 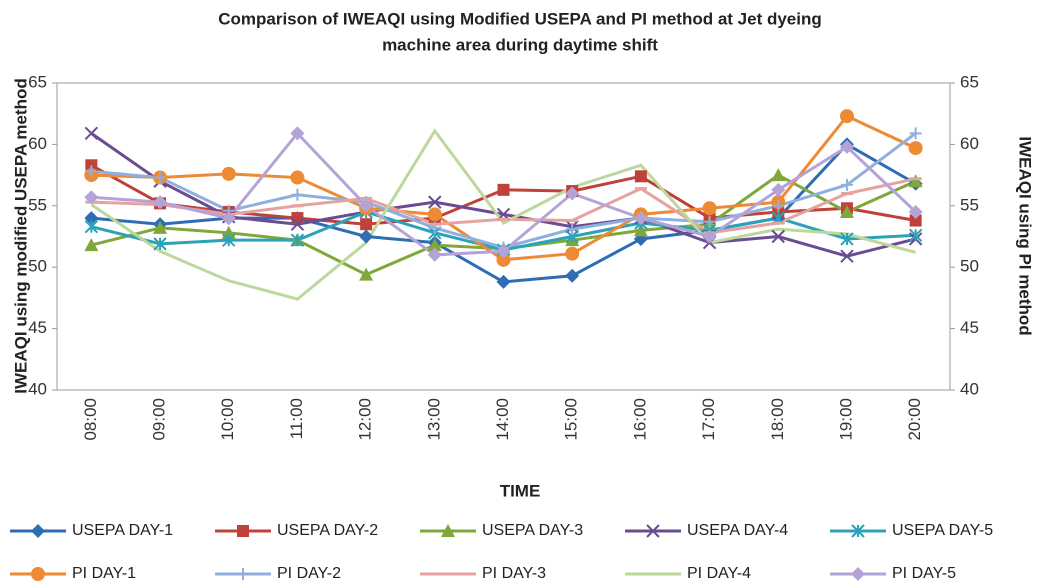 What do you see at coordinates (845, 419) in the screenshot?
I see `x-tick-label: 19:00` at bounding box center [845, 419].